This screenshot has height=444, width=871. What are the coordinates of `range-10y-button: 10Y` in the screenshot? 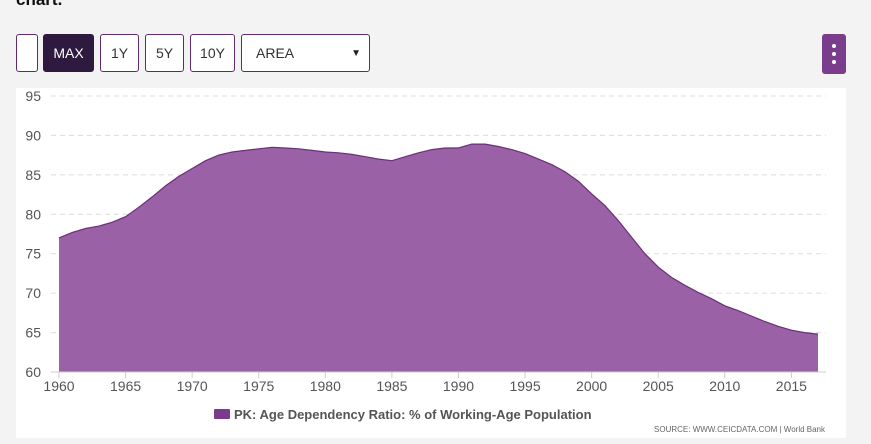 It's located at (212, 53).